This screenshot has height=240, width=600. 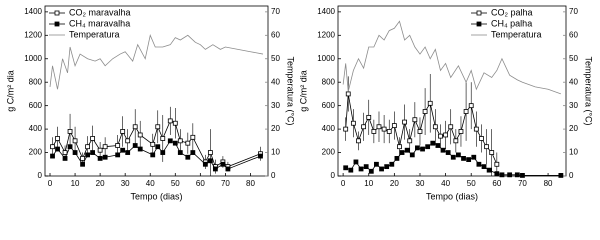 I want to click on legend-label: Temperatura, so click(x=516, y=34).